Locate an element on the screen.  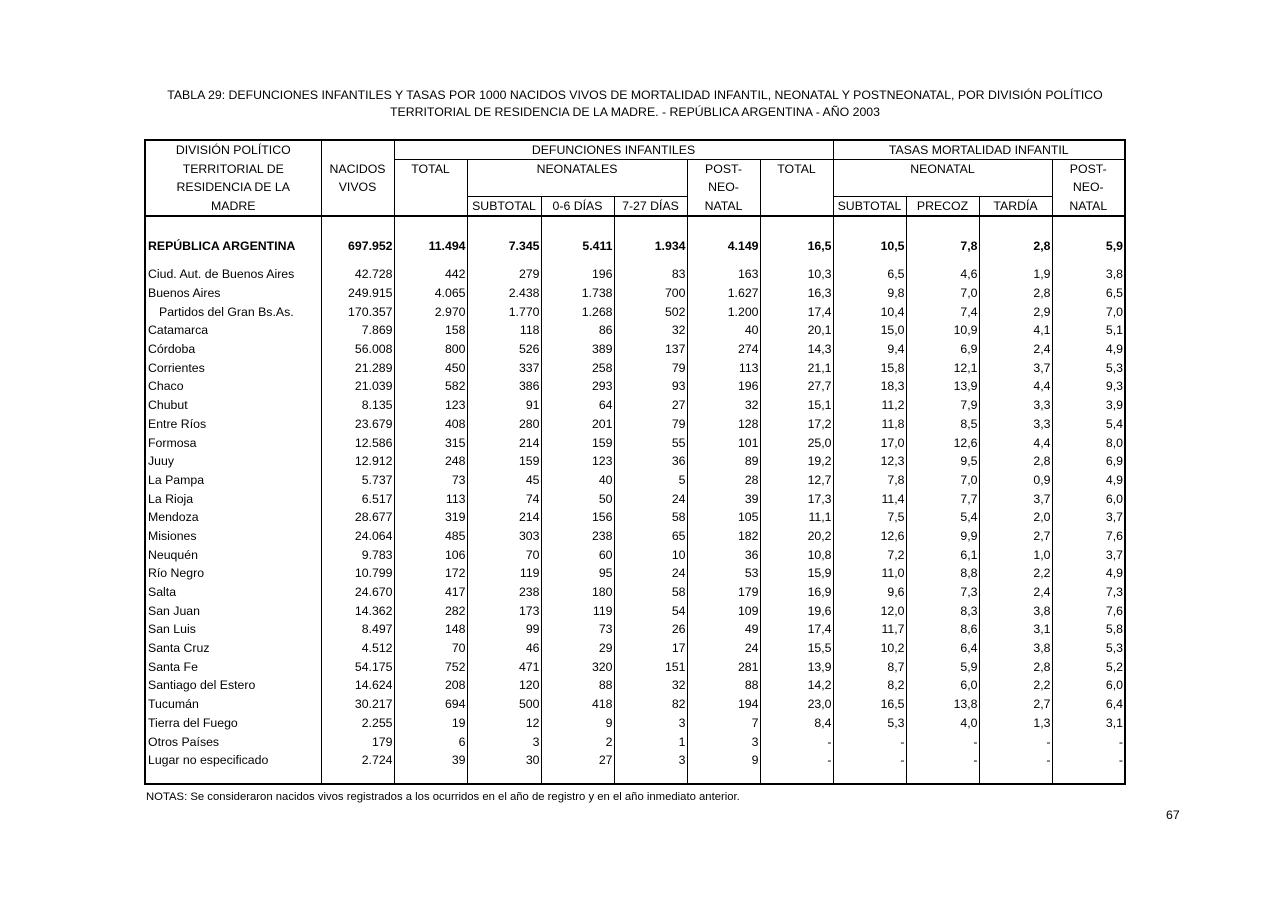
cell-value: 1,3 is located at coordinates (1015, 723).